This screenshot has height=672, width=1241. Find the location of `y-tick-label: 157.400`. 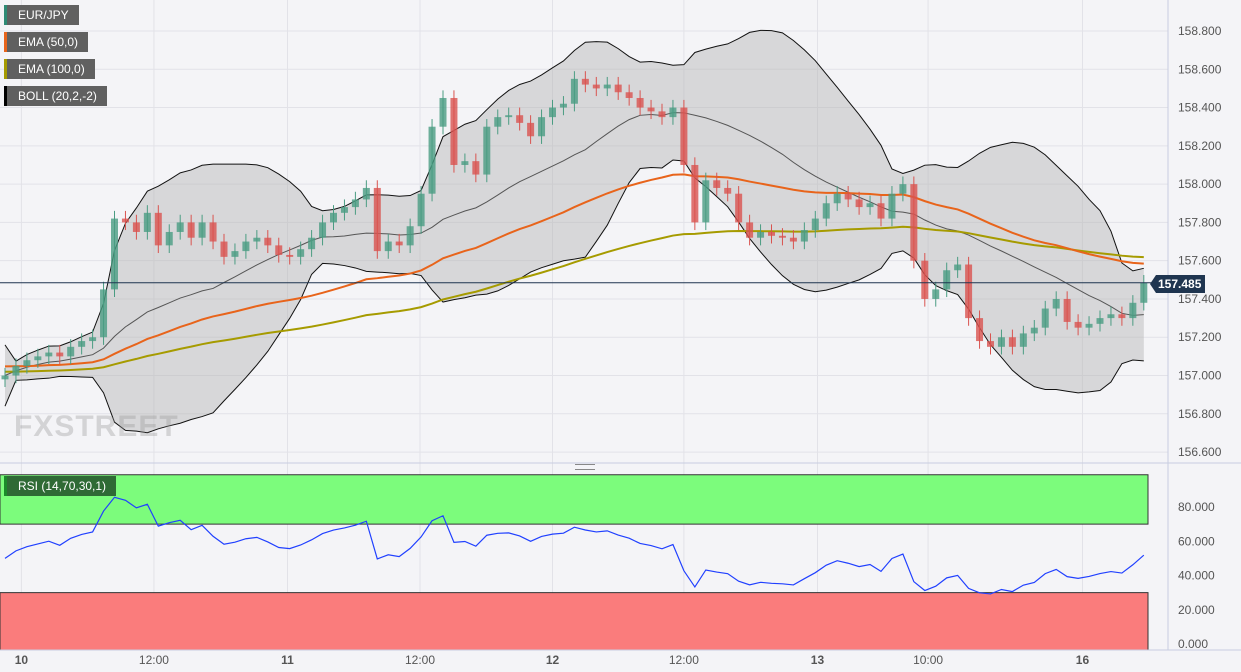

y-tick-label: 157.400 is located at coordinates (1200, 299).